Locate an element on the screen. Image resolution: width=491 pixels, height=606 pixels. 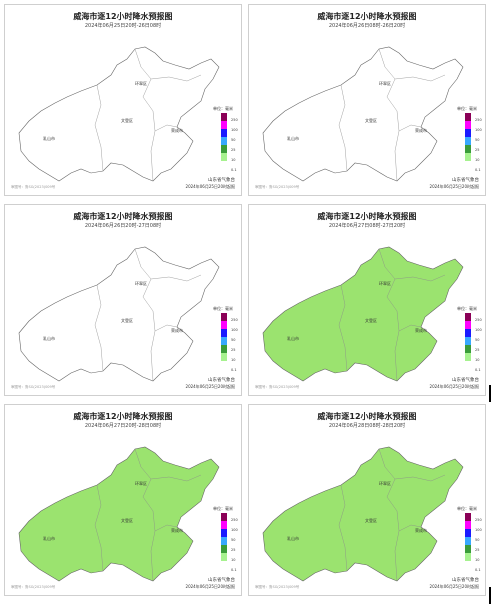
divider-mark is located at coordinates (490, 595).